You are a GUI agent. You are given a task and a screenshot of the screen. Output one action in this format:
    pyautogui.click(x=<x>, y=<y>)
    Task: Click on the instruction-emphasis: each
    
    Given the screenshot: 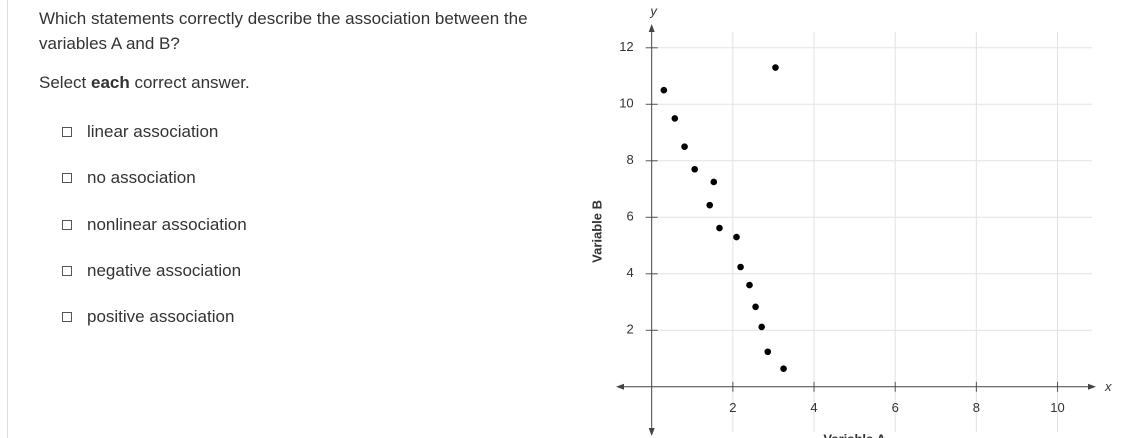 What is the action you would take?
    pyautogui.click(x=110, y=82)
    